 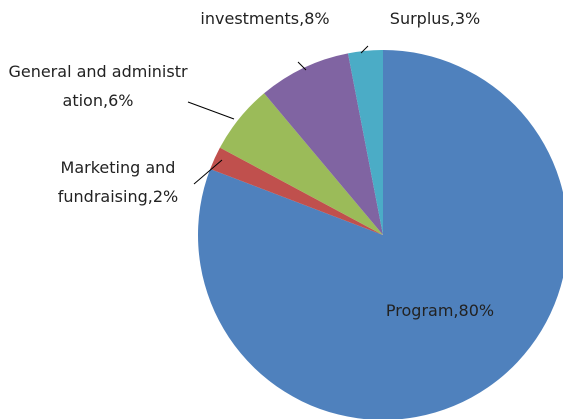 I want to click on data-label: Marketing and fundraising,2%, so click(x=118, y=182).